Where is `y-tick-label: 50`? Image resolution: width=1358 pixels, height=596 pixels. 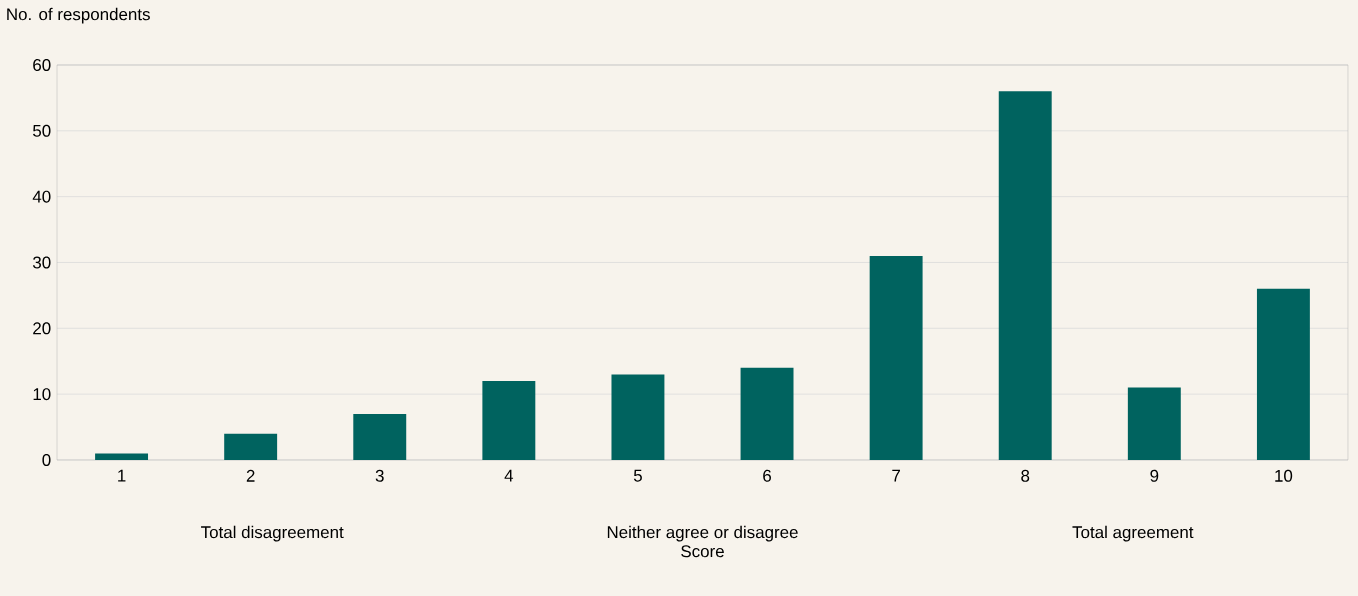
y-tick-label: 50 is located at coordinates (42, 130).